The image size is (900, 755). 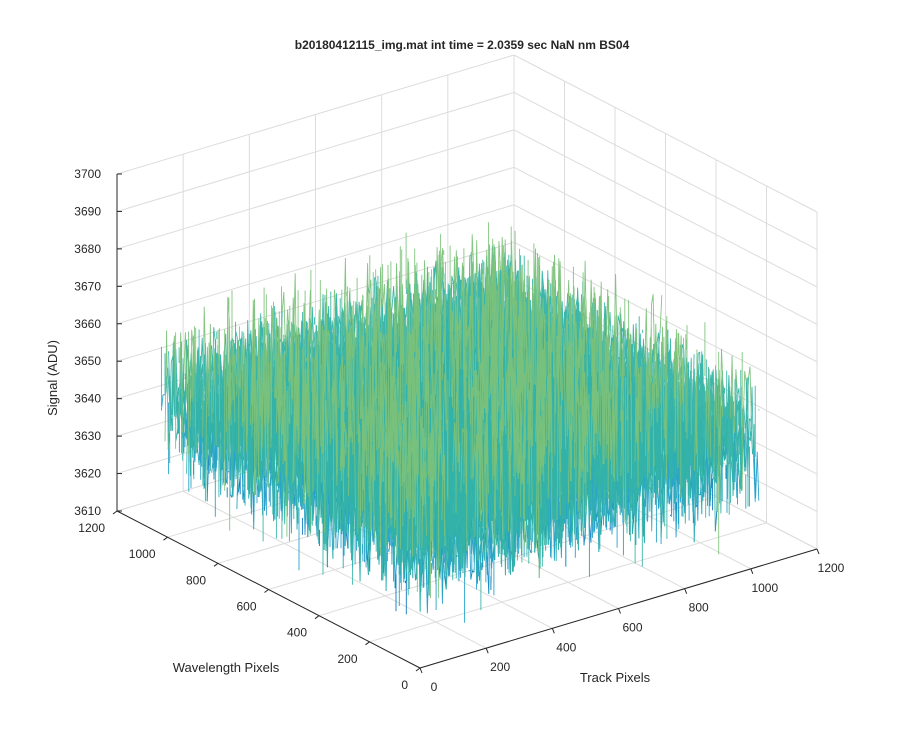 What do you see at coordinates (87, 211) in the screenshot?
I see `z-tick-label: 3690` at bounding box center [87, 211].